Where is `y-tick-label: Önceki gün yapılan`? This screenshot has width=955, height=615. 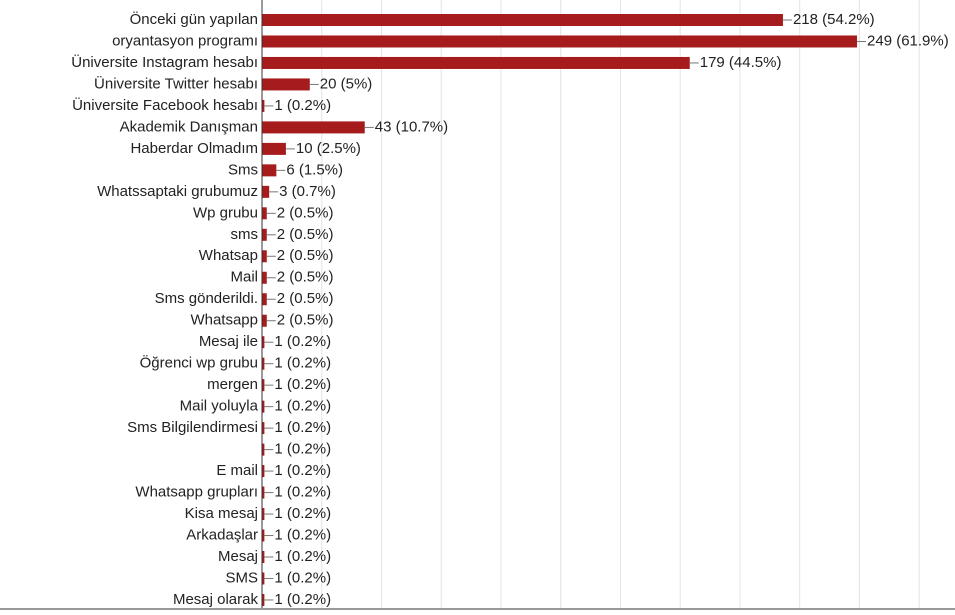
y-tick-label: Önceki gün yapılan is located at coordinates (194, 19).